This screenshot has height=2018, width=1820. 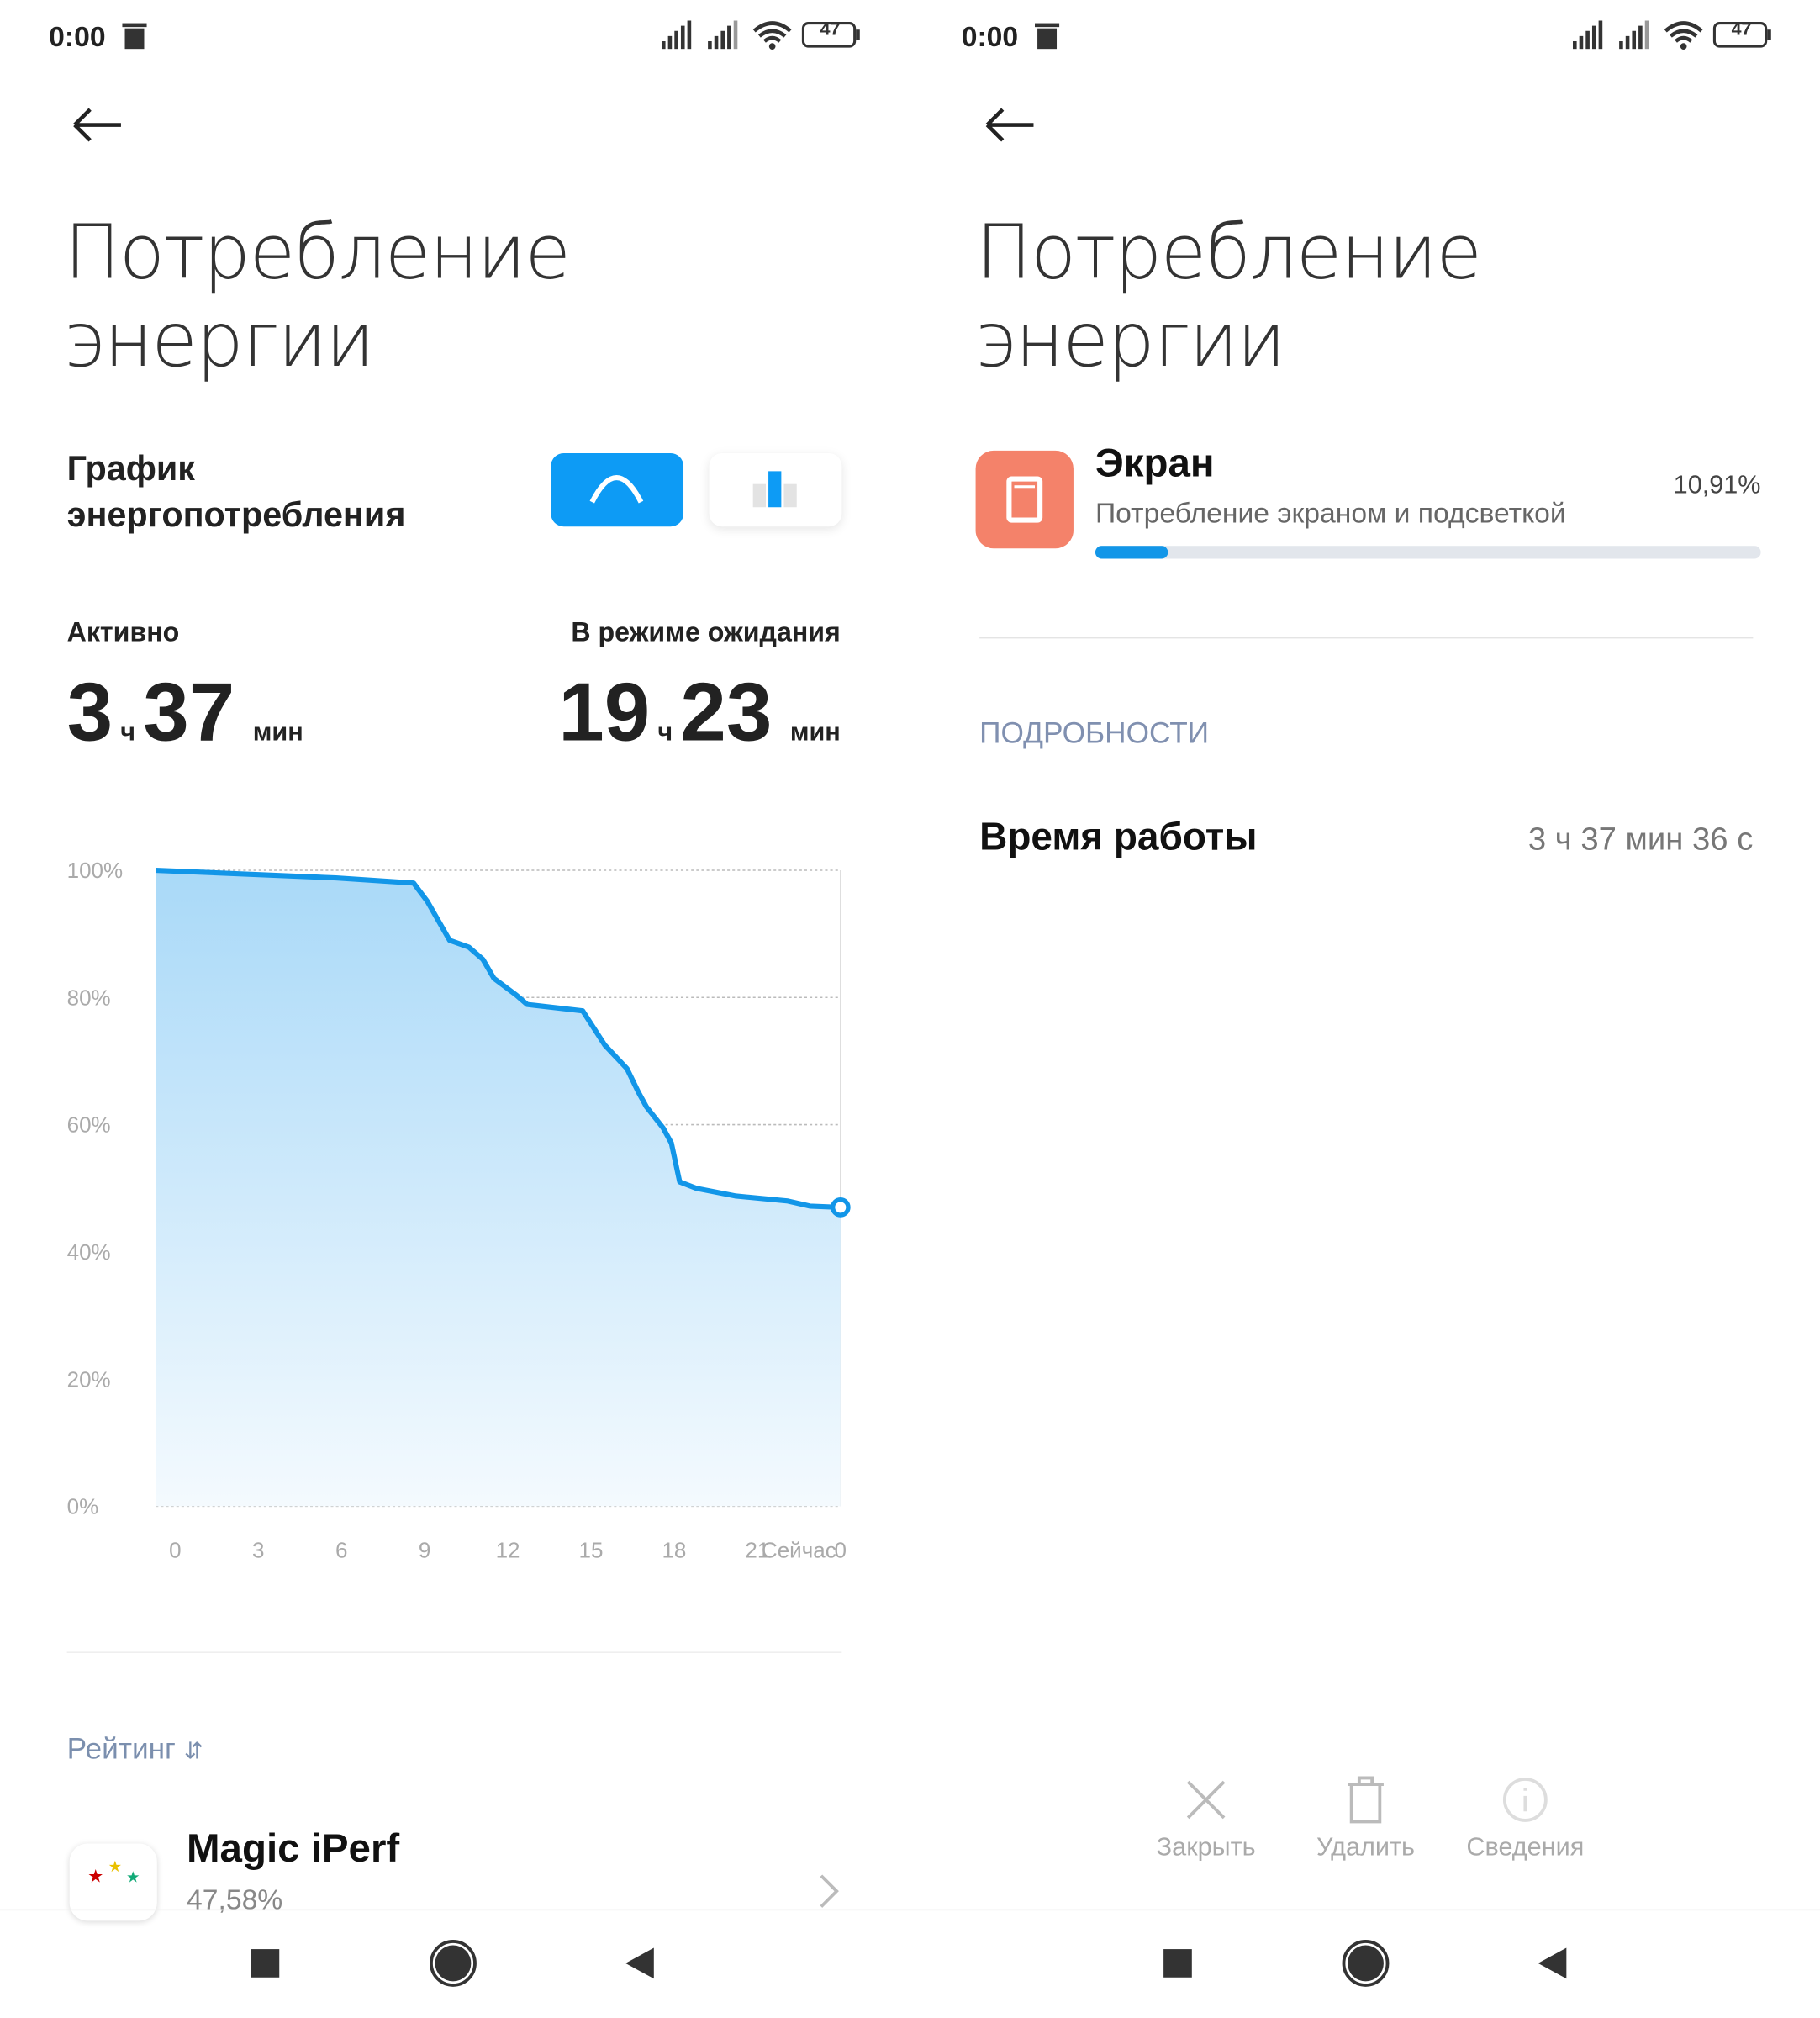 I want to click on y-tick-label: 0%, so click(x=83, y=1506).